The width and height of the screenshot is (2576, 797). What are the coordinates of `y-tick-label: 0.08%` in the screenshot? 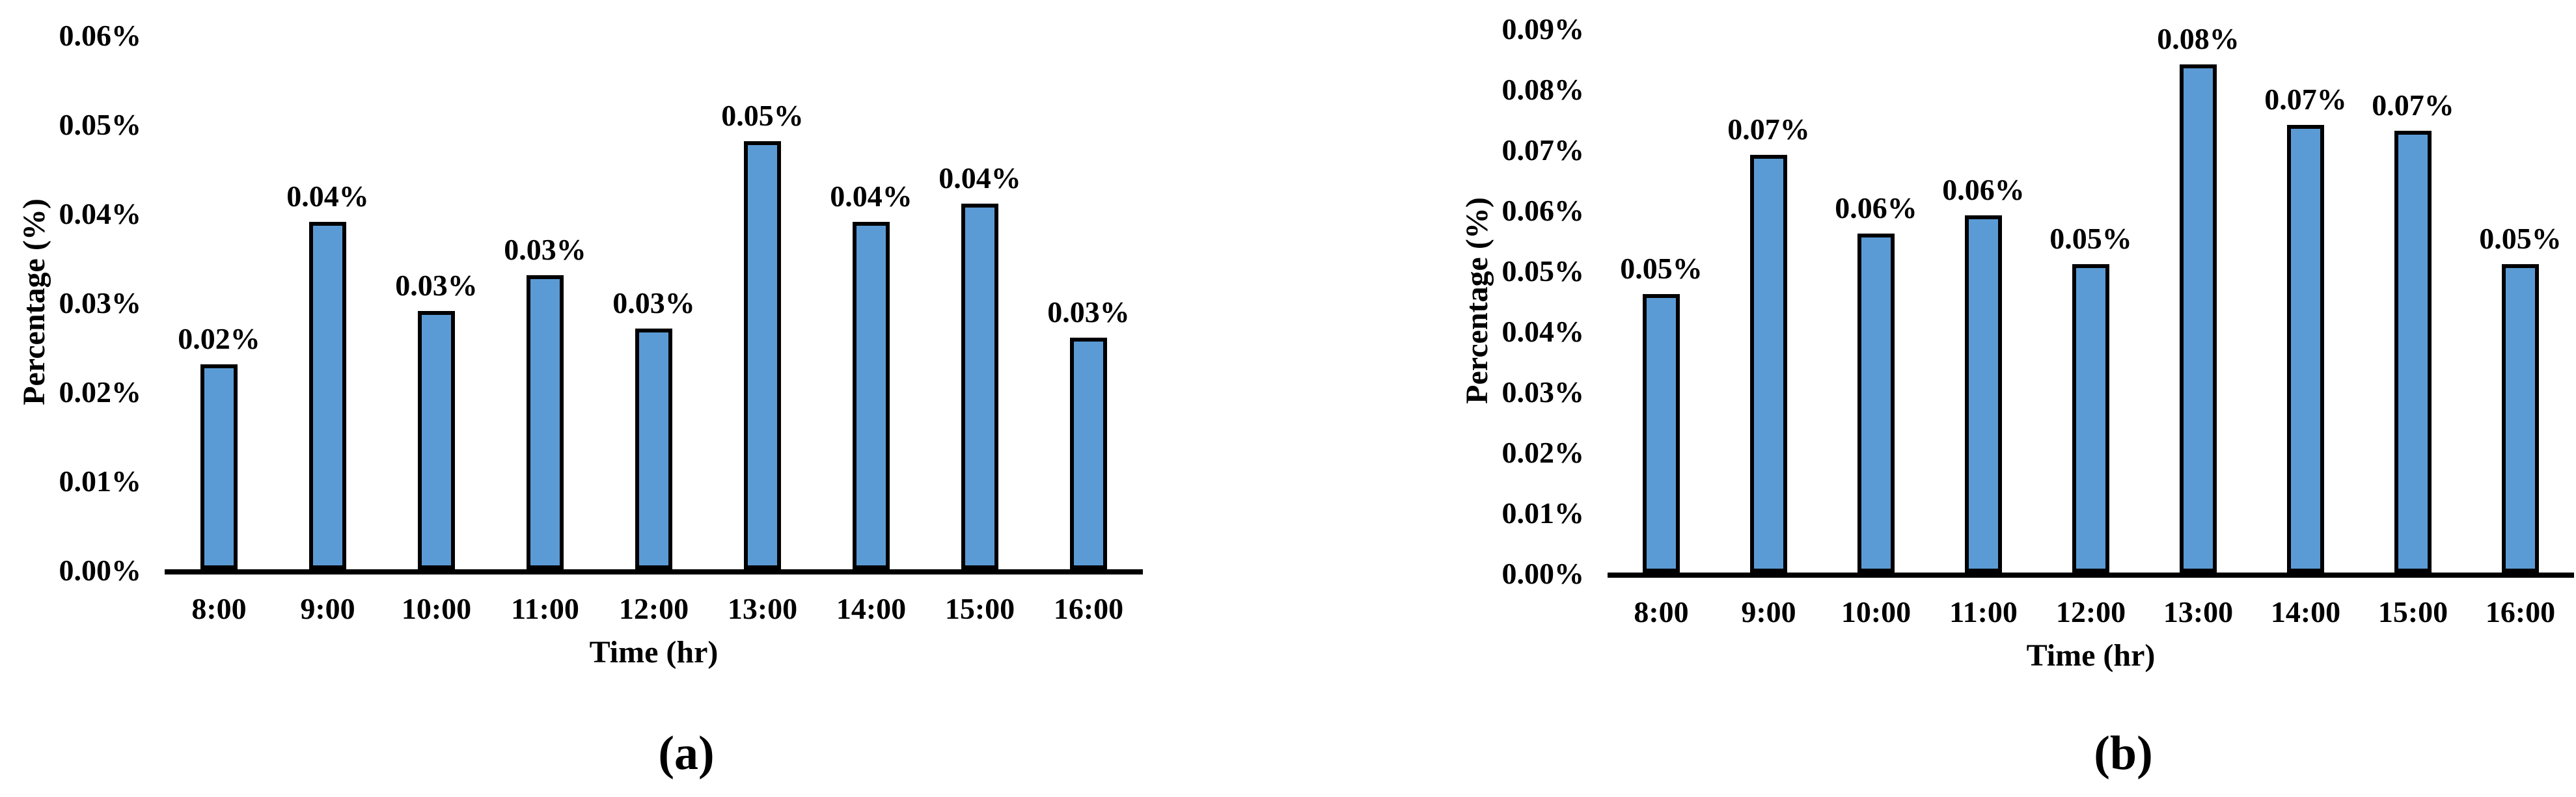 It's located at (1543, 90).